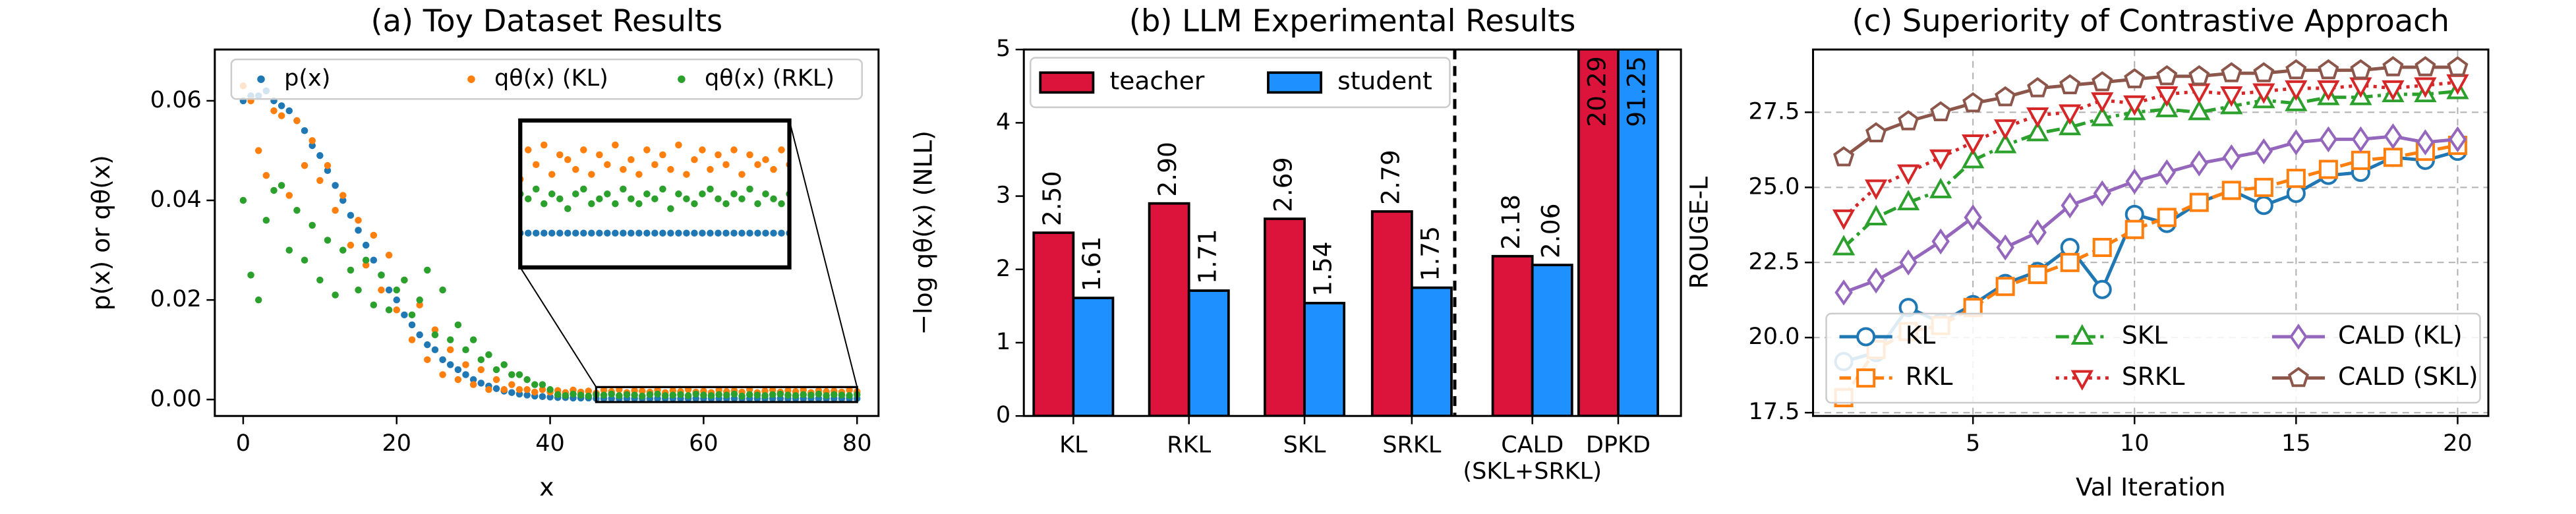 The image size is (2576, 514). I want to click on x-tick-label: CALD (SKL+SRKL), so click(1532, 457).